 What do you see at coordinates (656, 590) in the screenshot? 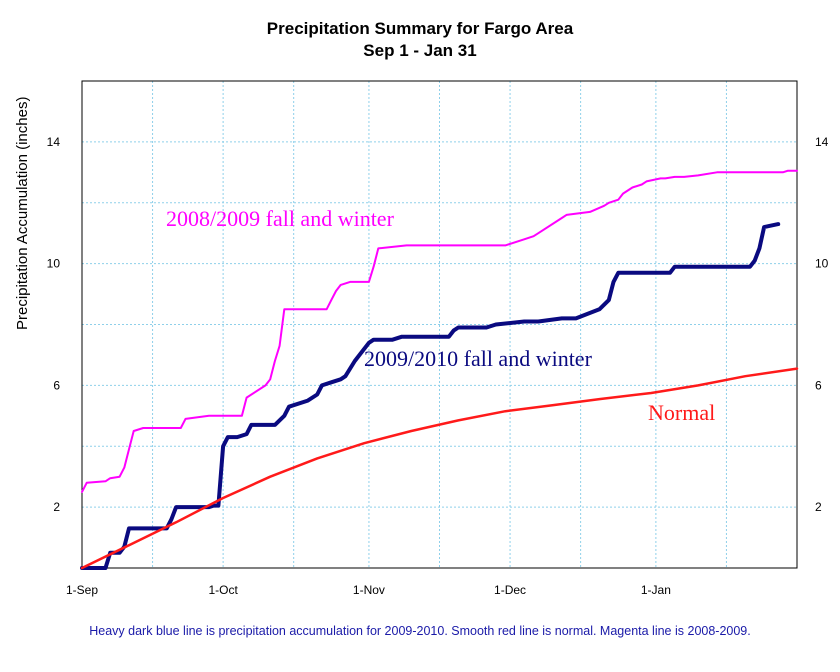
I see `x-tick-label: 1-Jan` at bounding box center [656, 590].